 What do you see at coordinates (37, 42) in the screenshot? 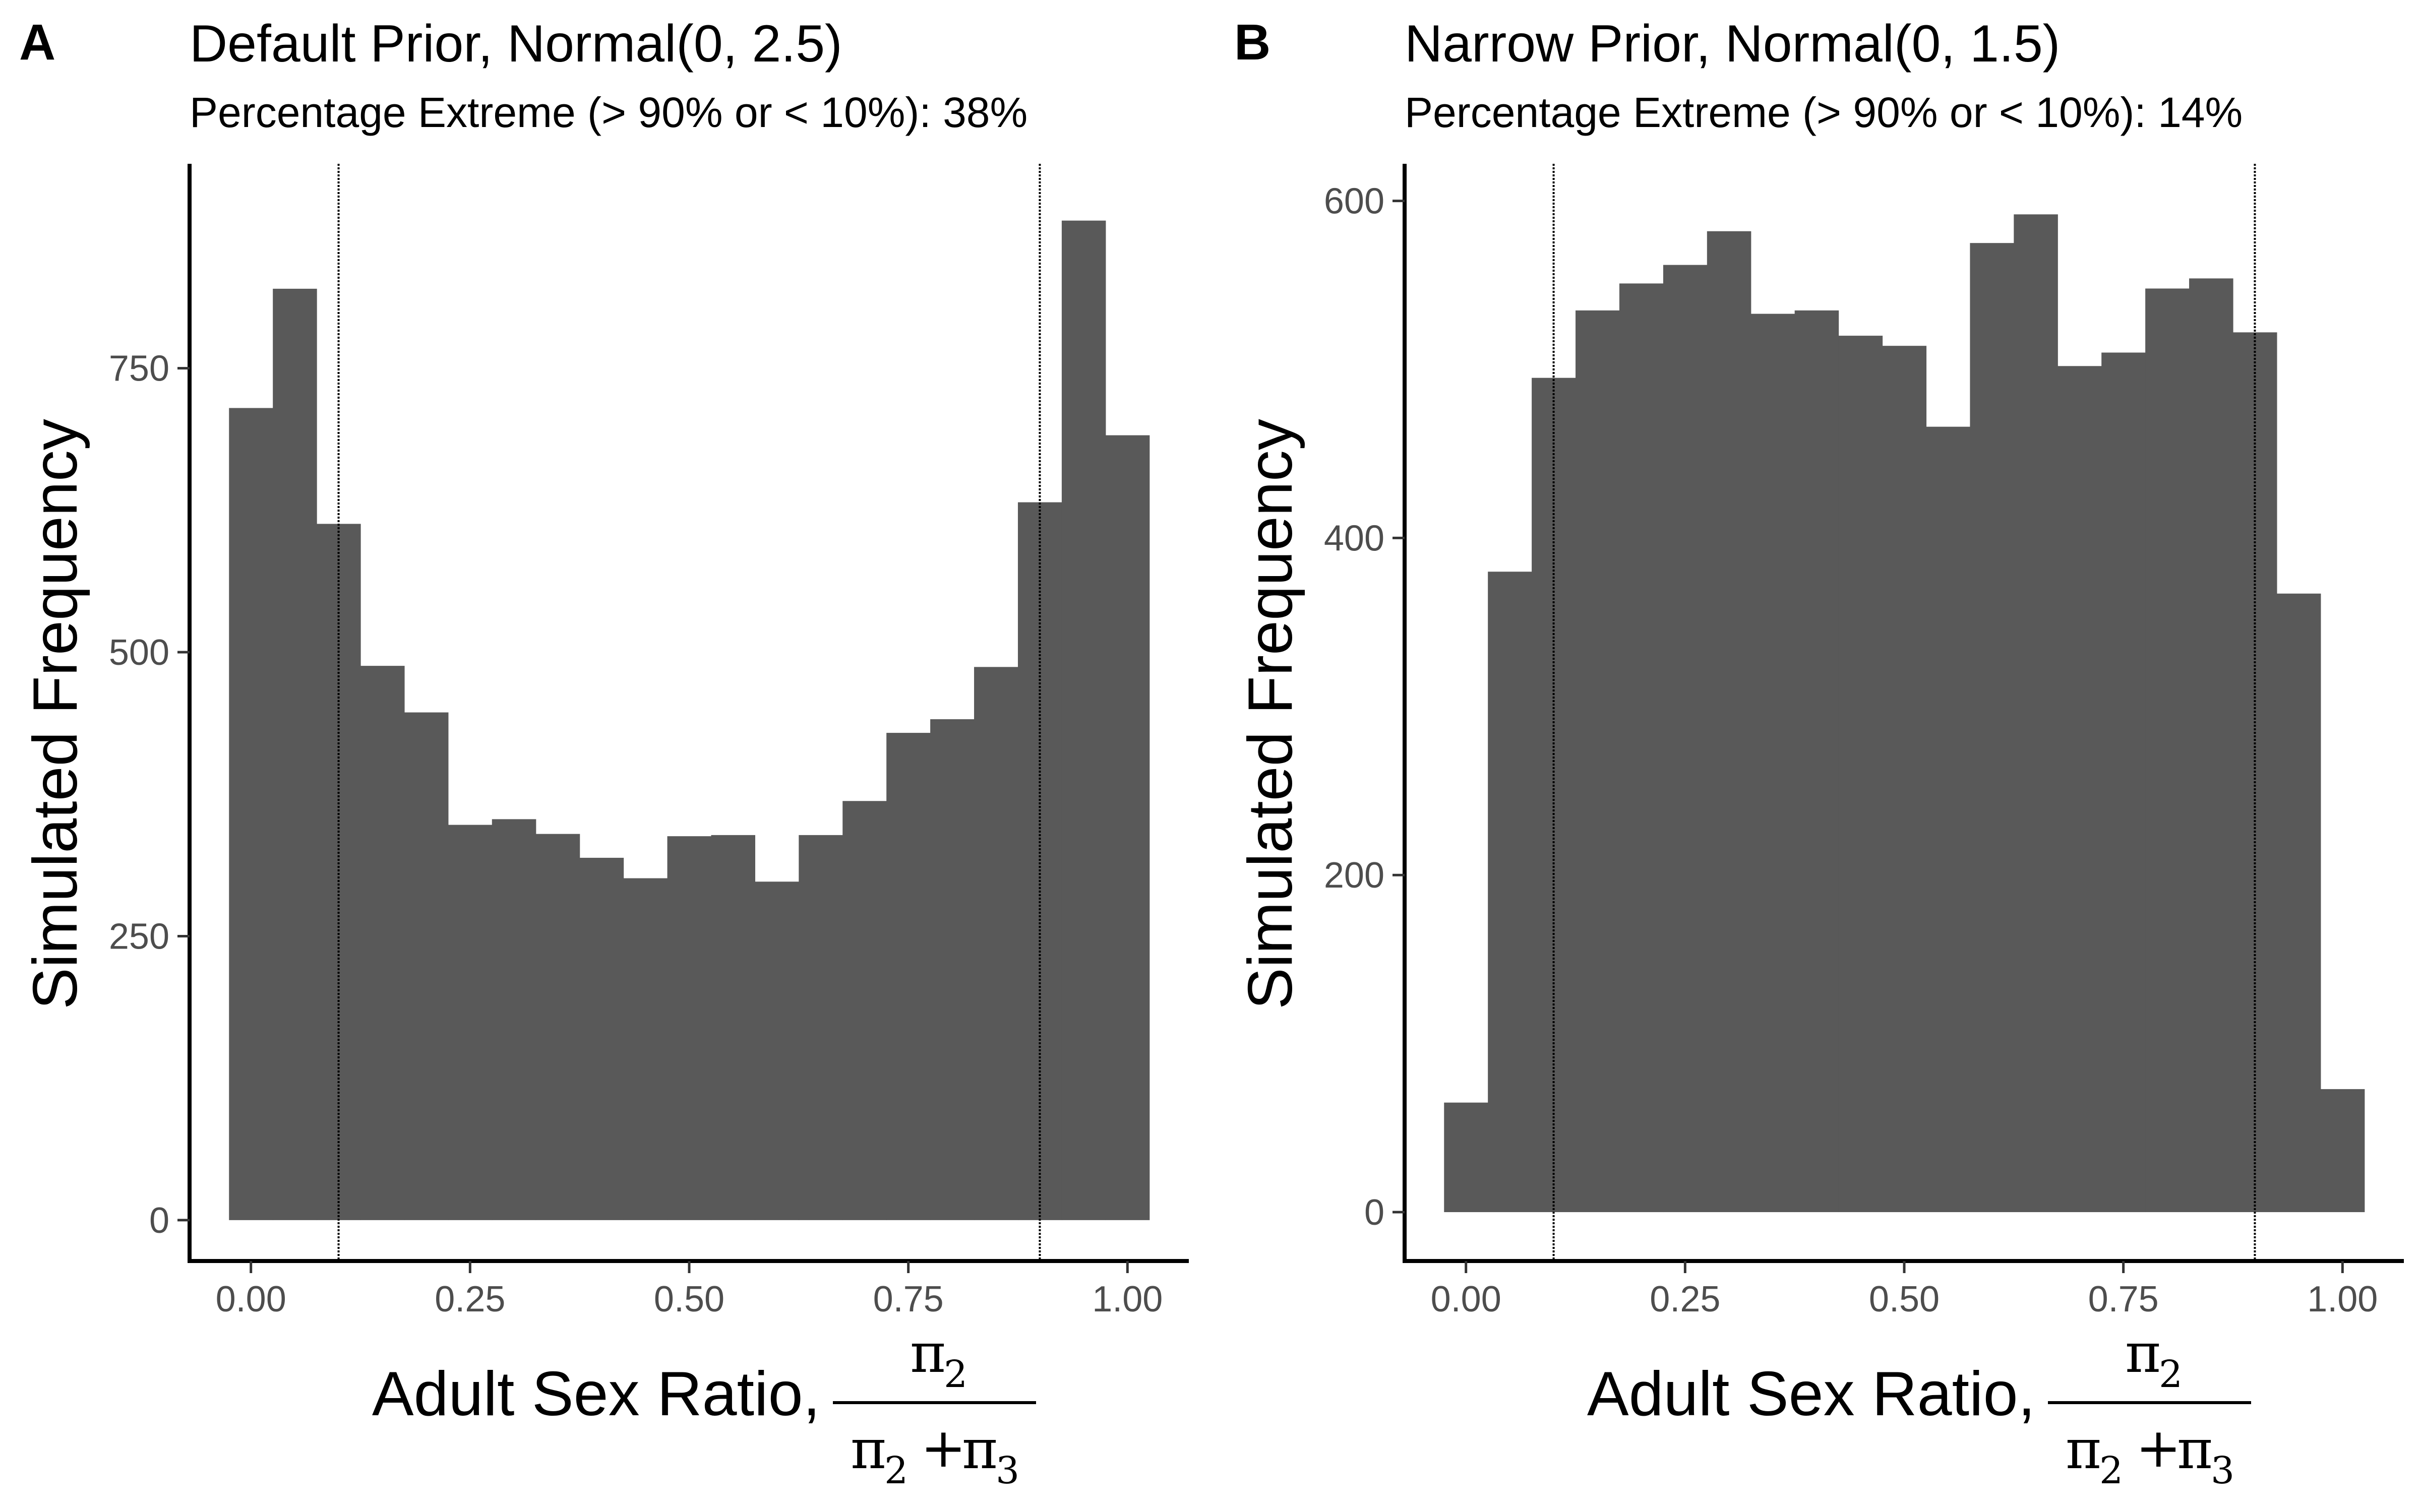
I see `panel-letter: A` at bounding box center [37, 42].